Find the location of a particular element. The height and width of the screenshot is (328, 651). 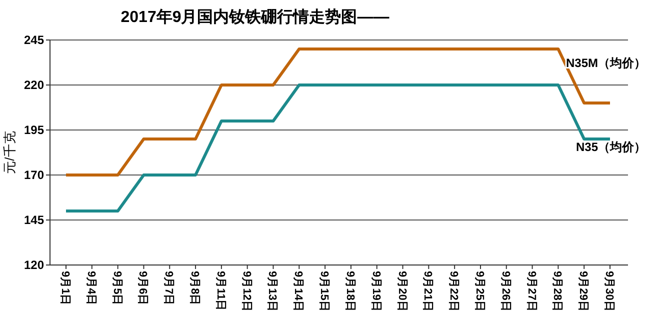

x-tick-label: 9月5日 is located at coordinates (116, 288).